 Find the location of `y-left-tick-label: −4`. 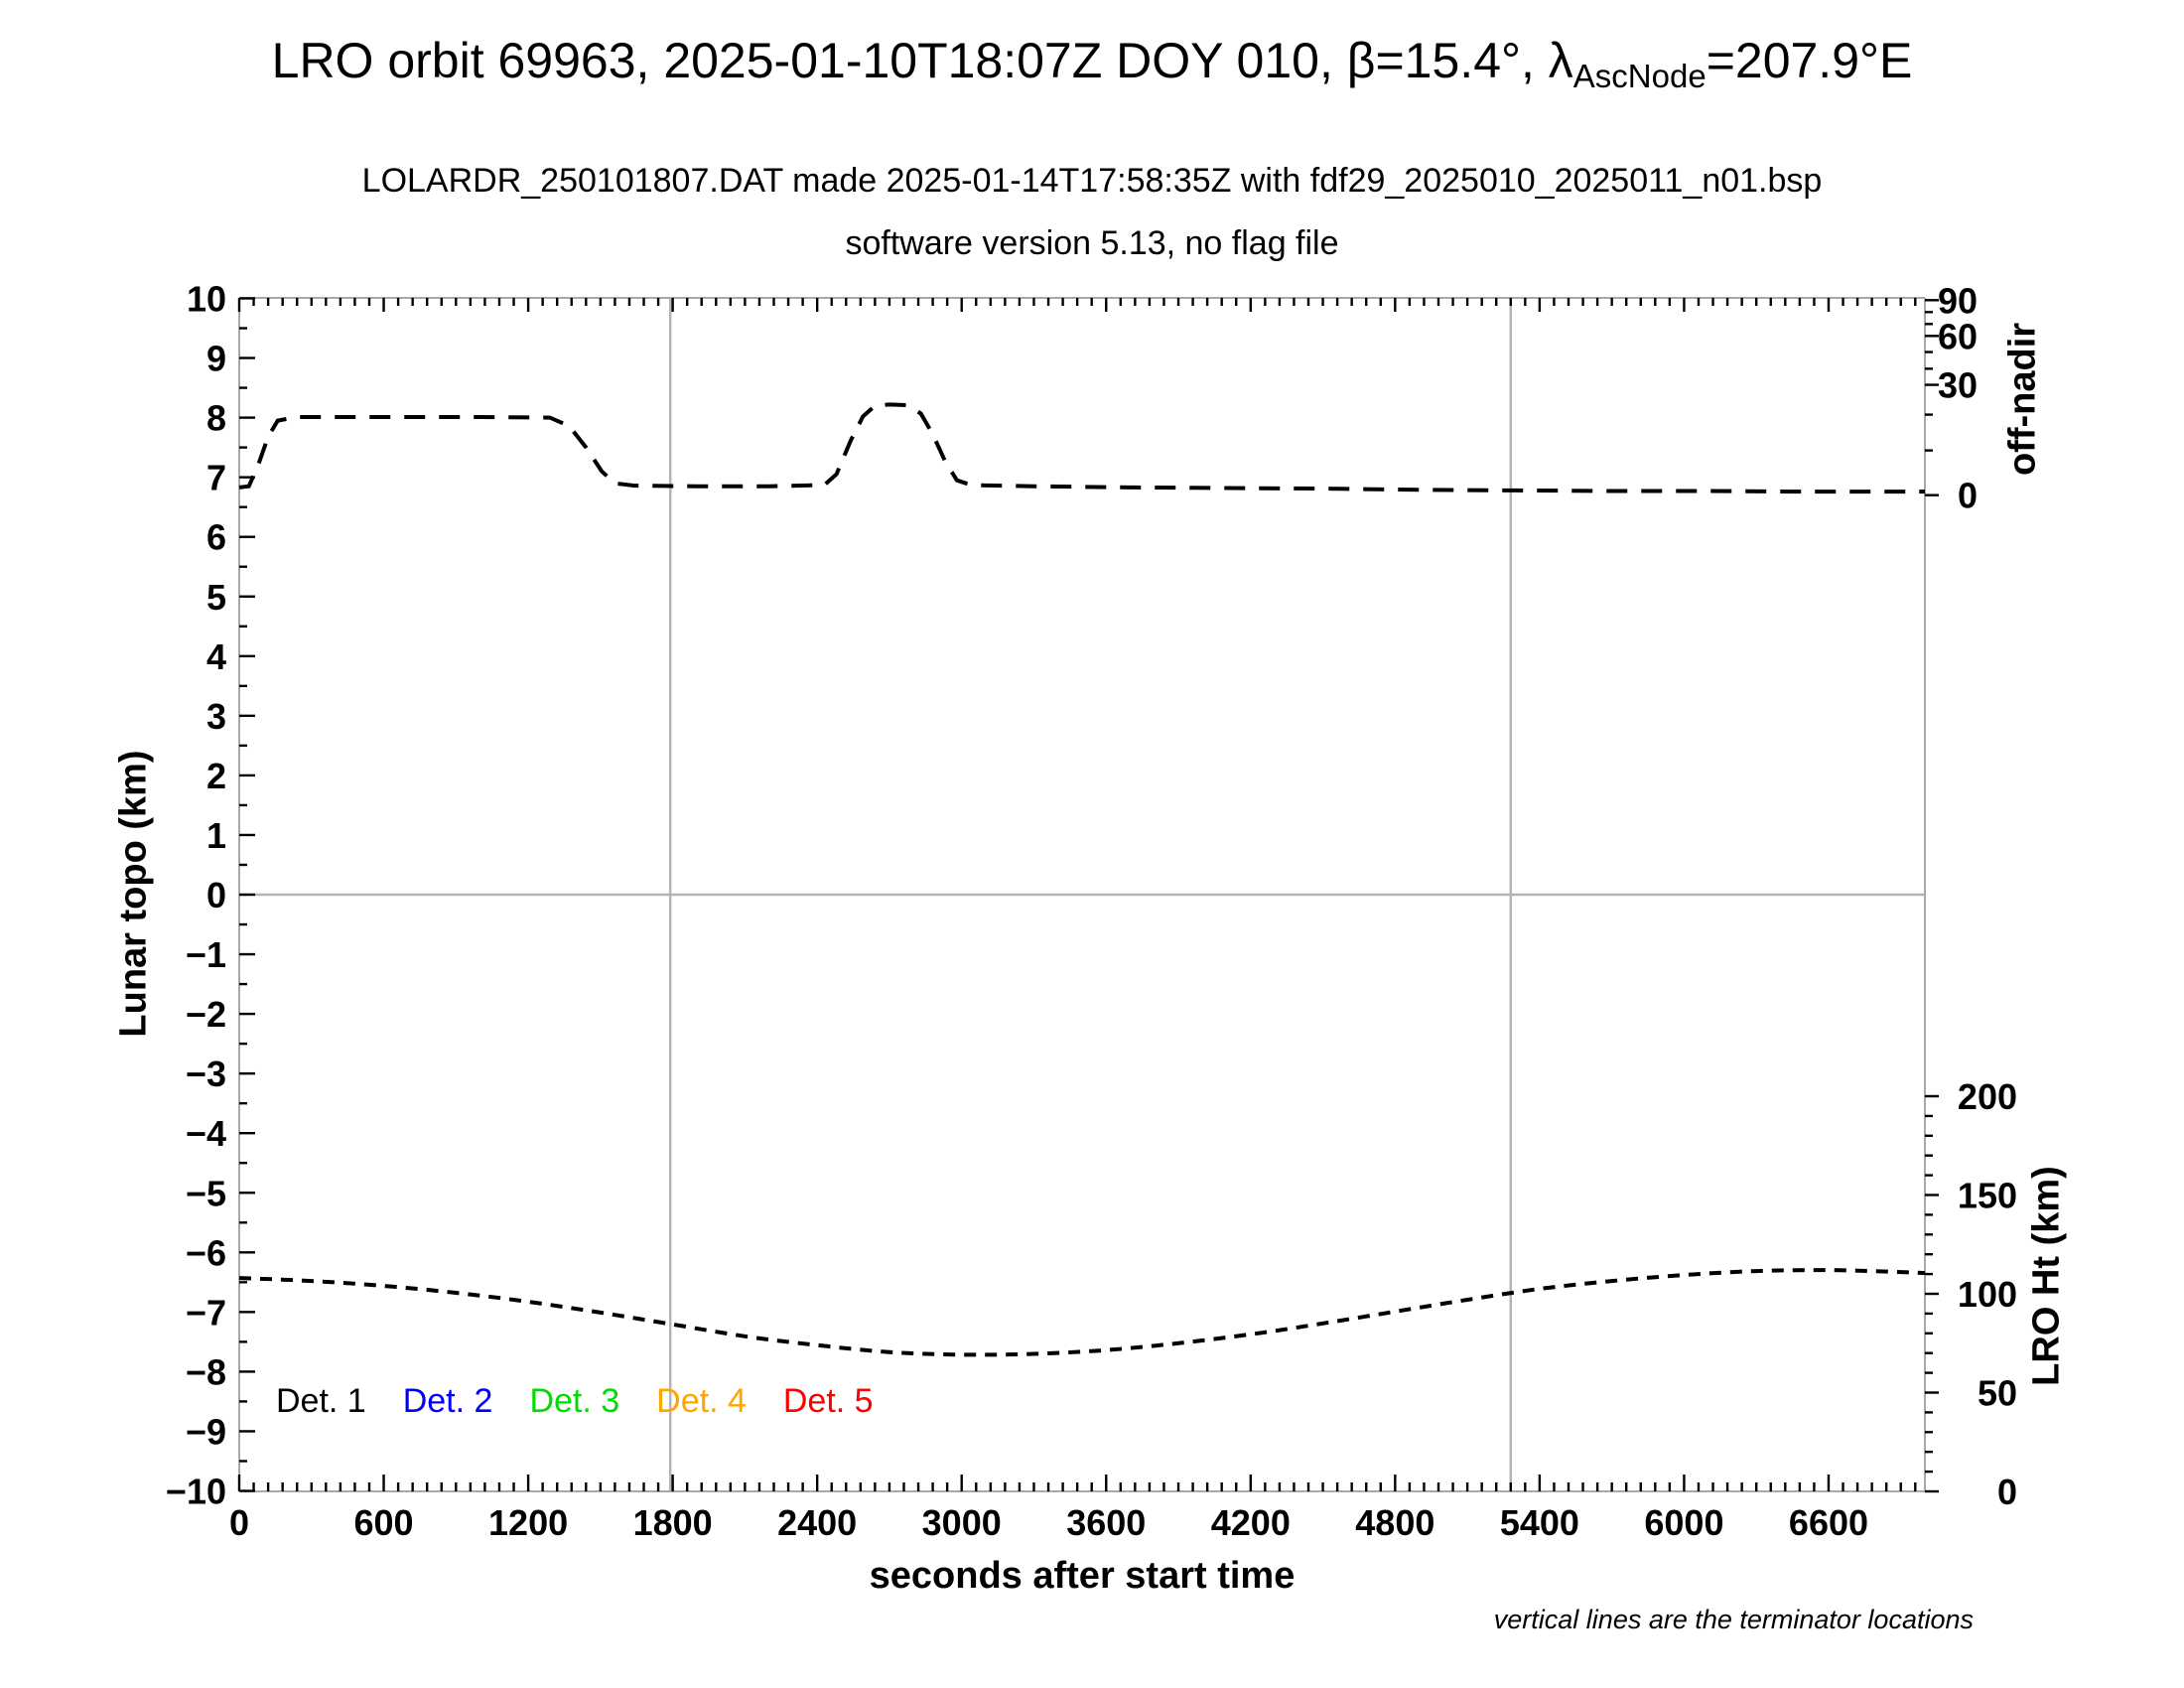

y-left-tick-label: −4 is located at coordinates (206, 1133).